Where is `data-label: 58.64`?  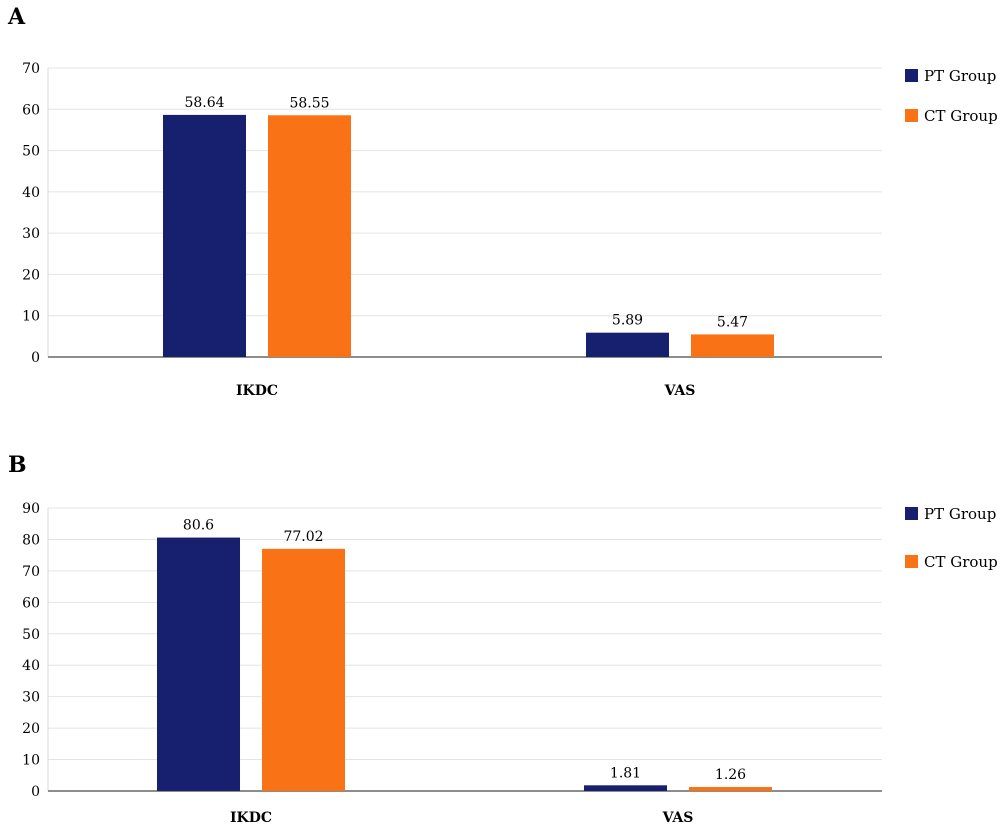 data-label: 58.64 is located at coordinates (204, 103).